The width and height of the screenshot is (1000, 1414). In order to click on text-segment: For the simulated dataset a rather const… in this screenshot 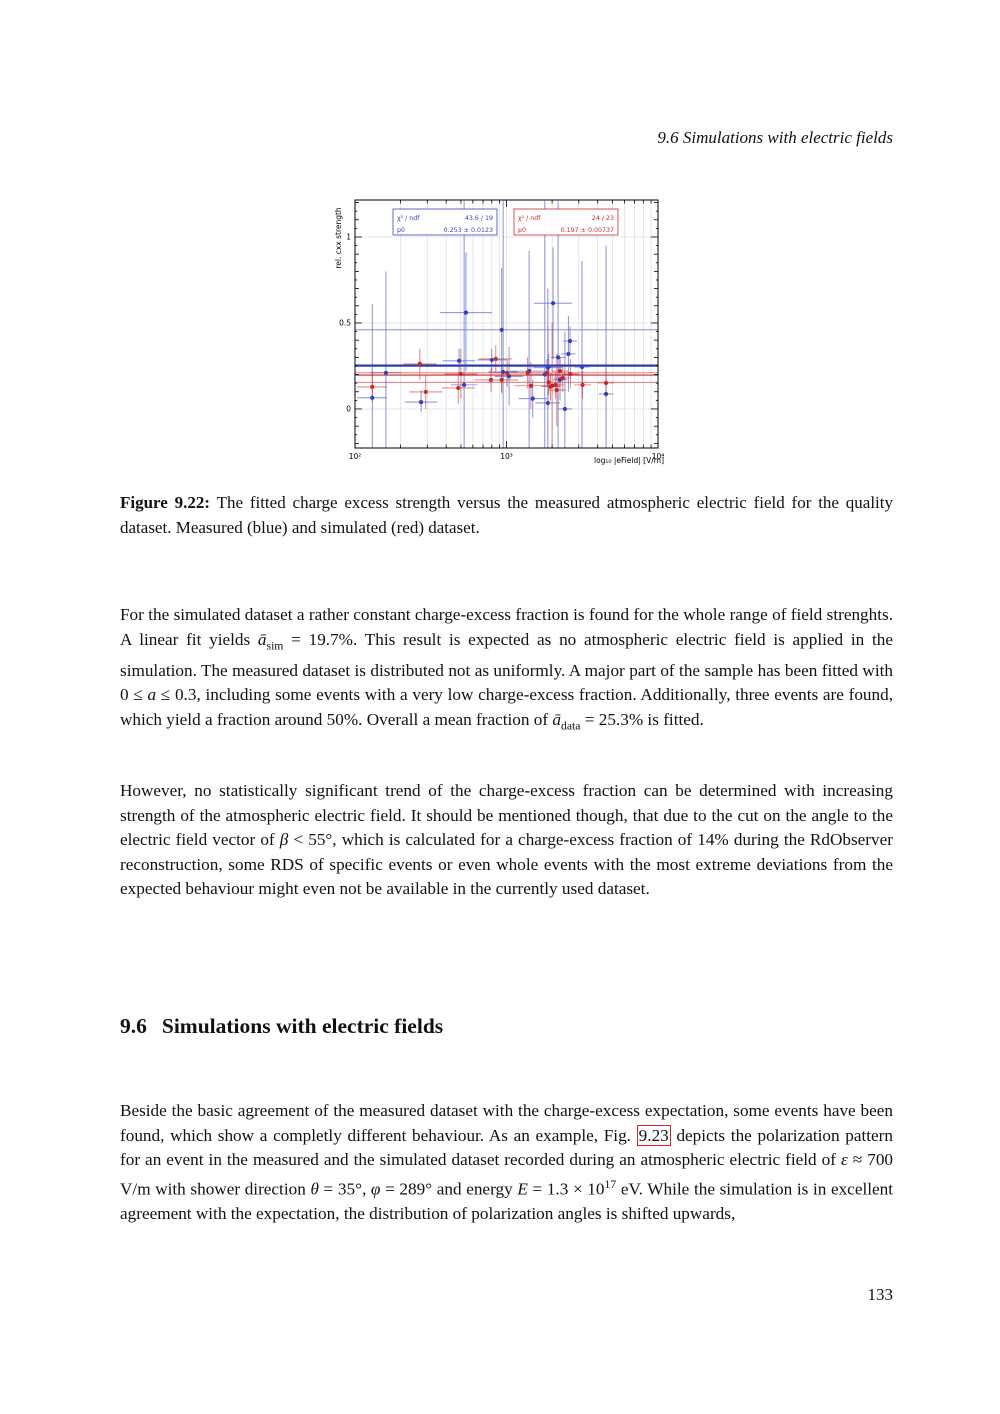, I will do `click(506, 627)`.